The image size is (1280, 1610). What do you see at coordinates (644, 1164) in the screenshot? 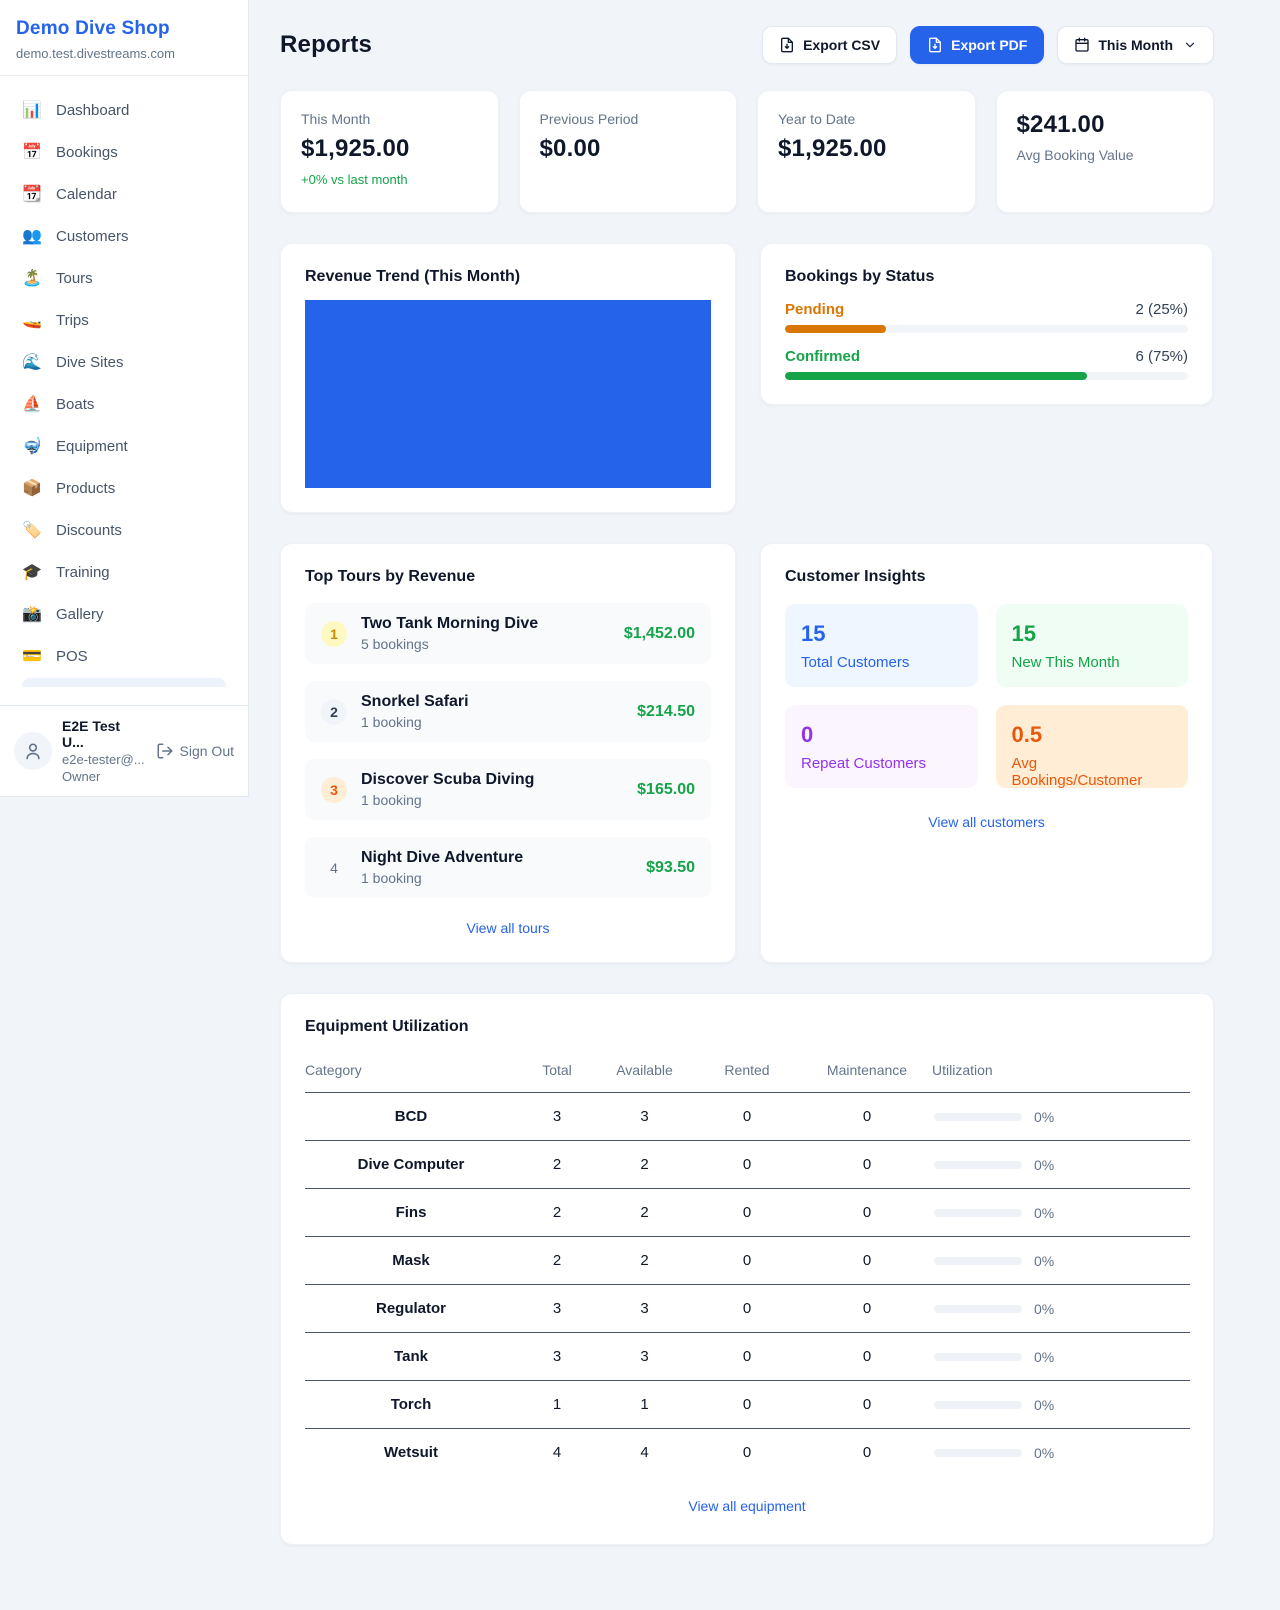
I see `cell-available: 2` at bounding box center [644, 1164].